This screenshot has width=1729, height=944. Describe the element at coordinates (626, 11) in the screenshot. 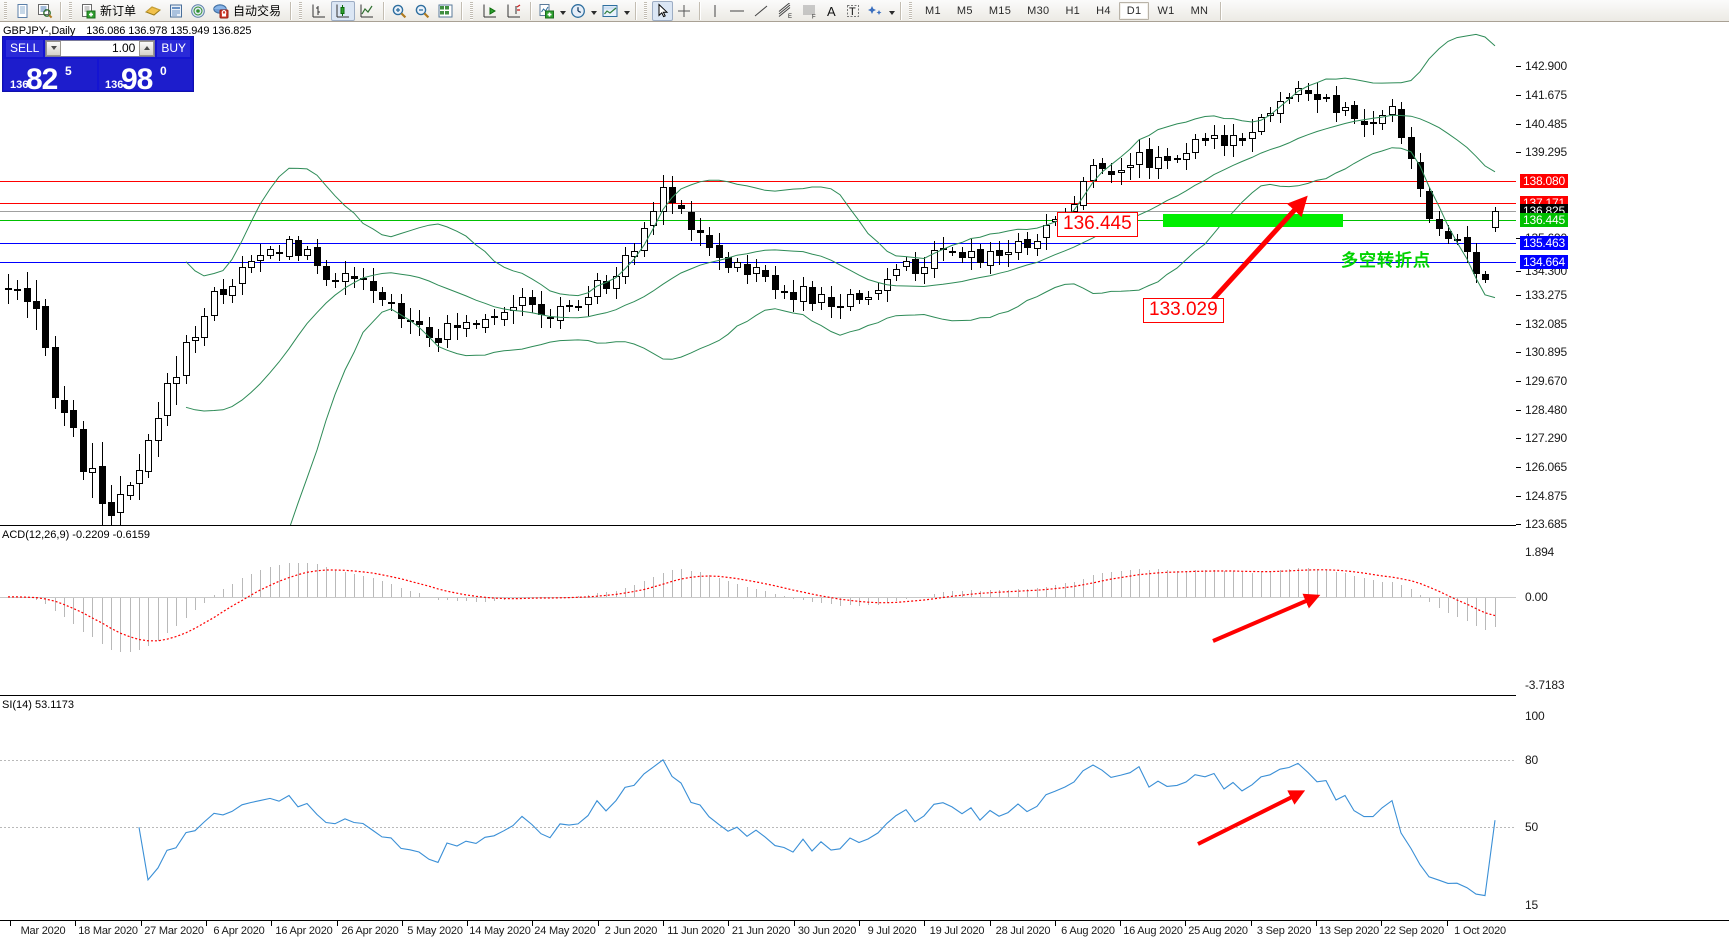

I see `templates-dropdown-icon` at that location.